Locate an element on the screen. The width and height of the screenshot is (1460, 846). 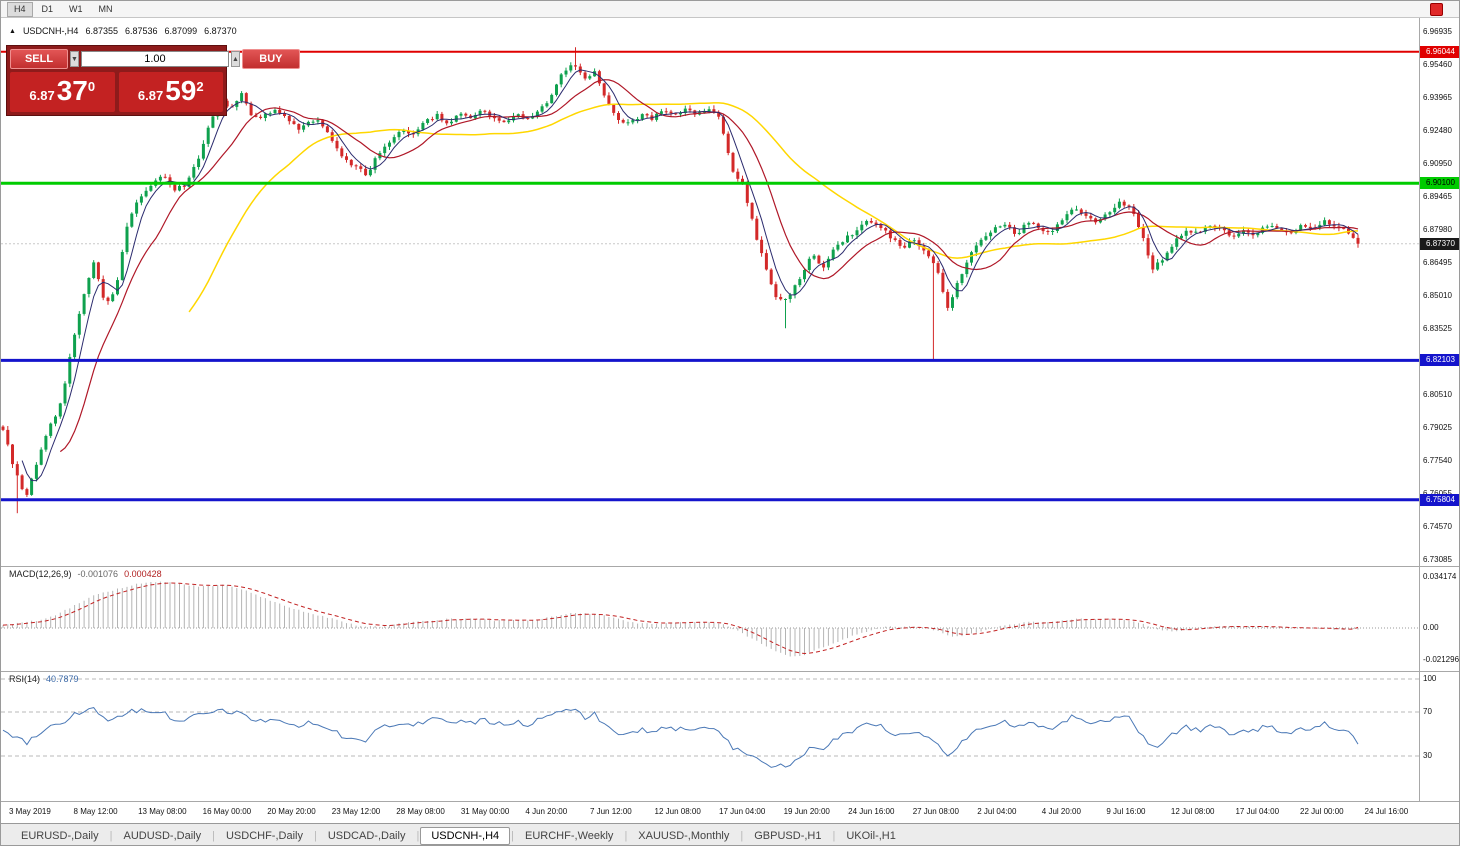
chart-tab-xauusd-monthly: XAUUSD-,Monthly is located at coordinates (684, 835).